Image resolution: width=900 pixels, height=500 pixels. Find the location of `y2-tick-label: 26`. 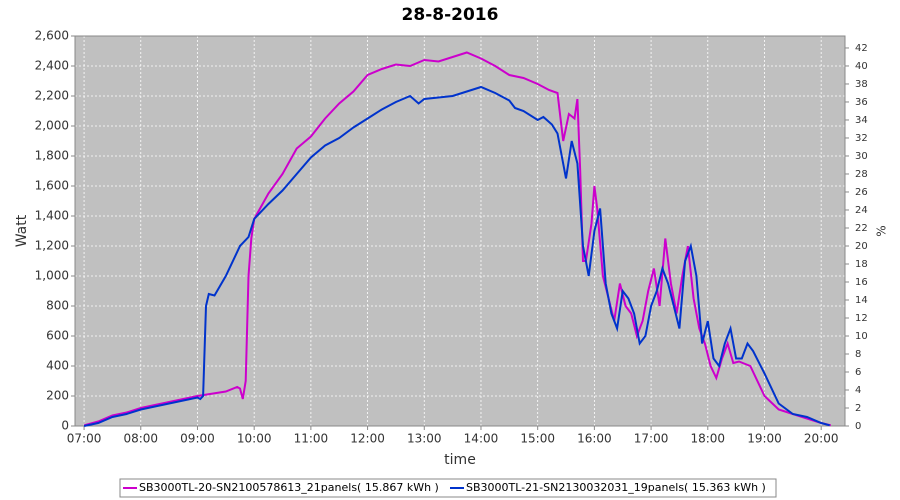

y2-tick-label: 26 is located at coordinates (861, 192).